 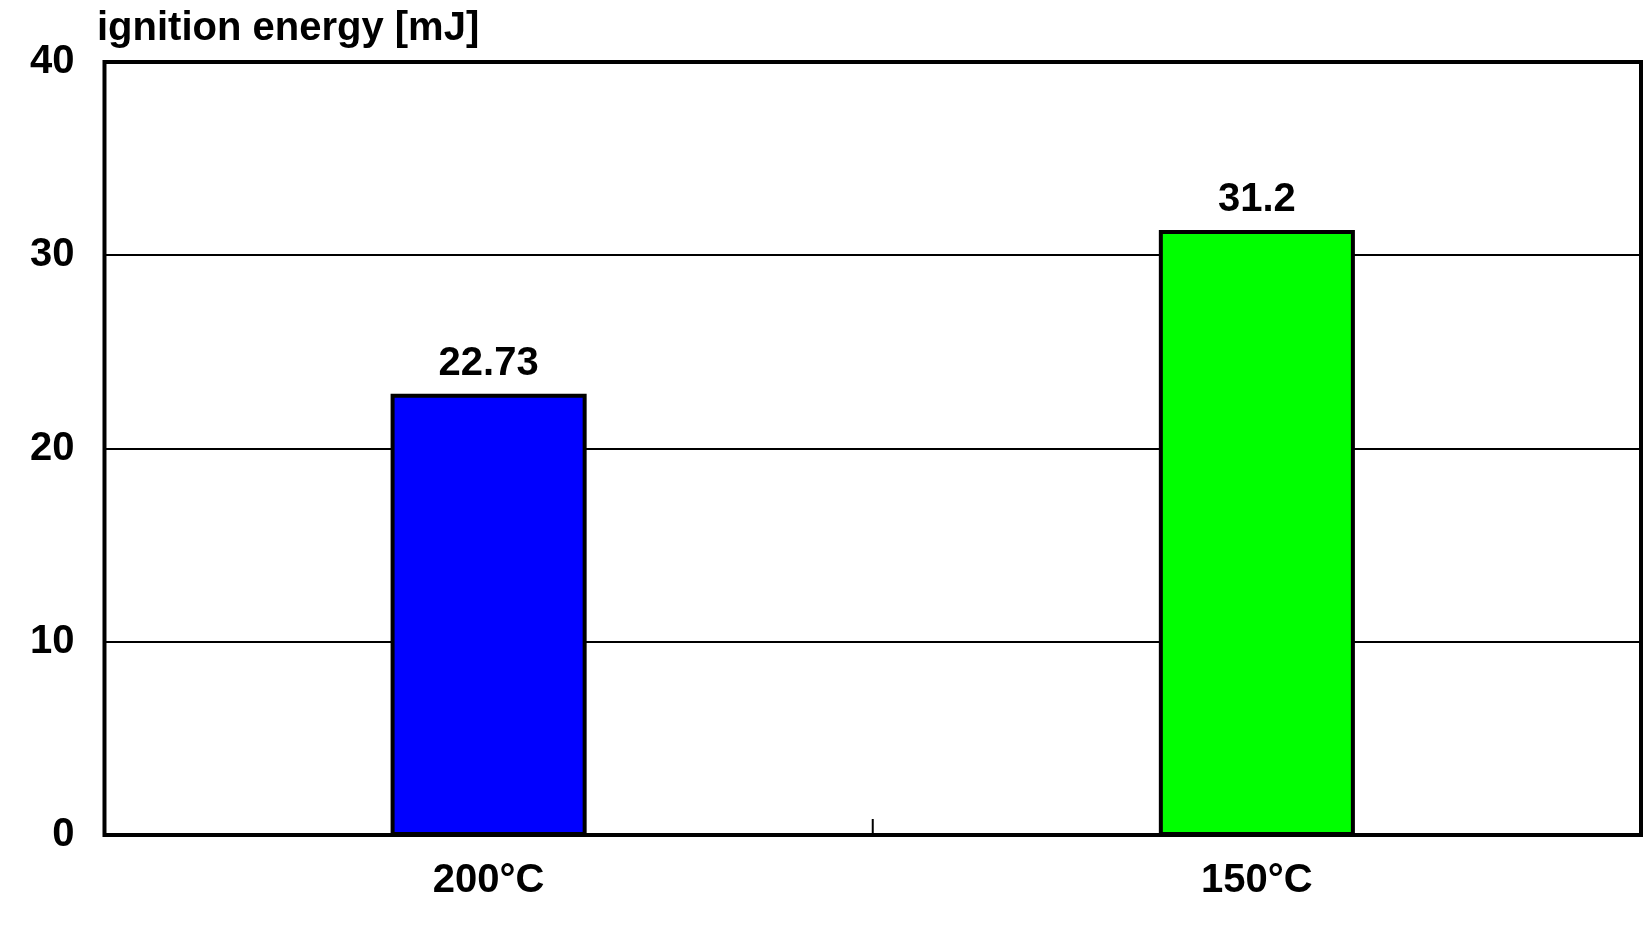 I want to click on x-tick-label: 150°C, so click(x=1257, y=878).